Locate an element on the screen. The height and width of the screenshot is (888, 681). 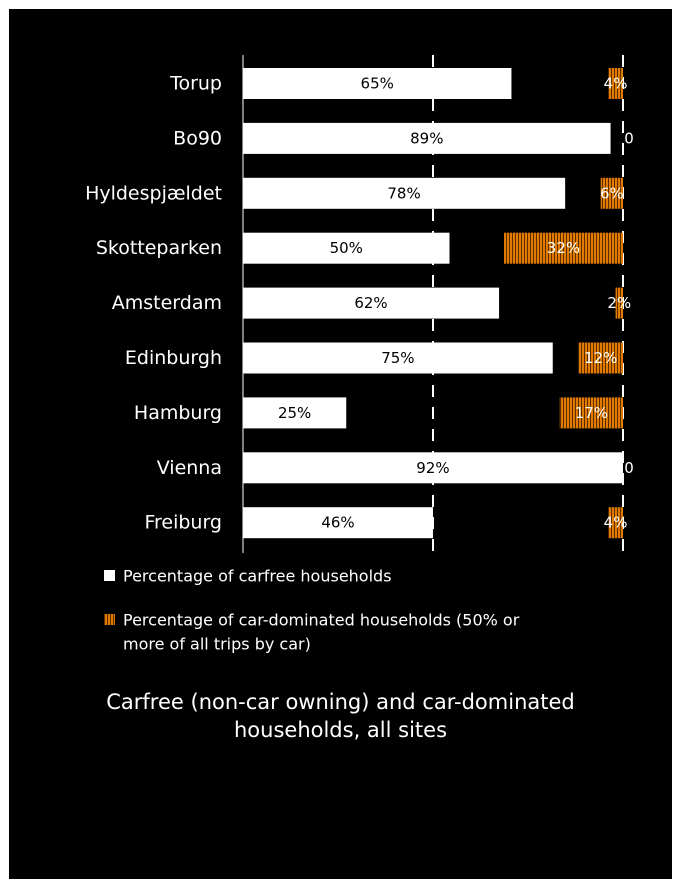
car-dominated-data-label: 6% is located at coordinates (612, 193).